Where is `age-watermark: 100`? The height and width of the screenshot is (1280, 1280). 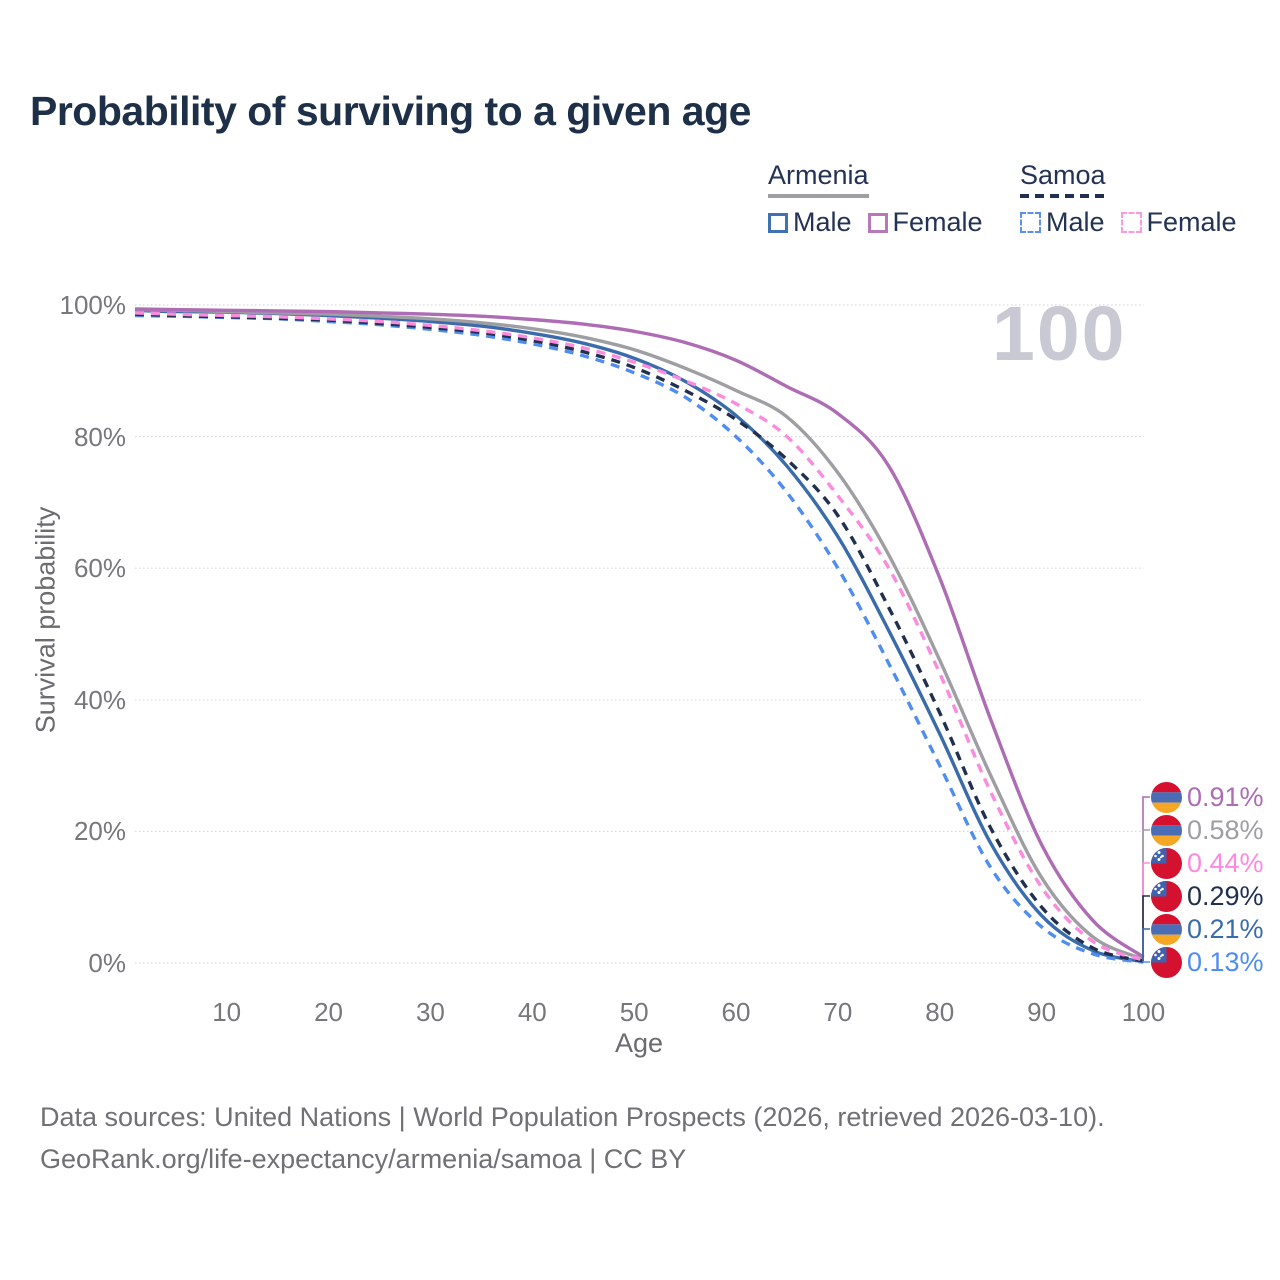 age-watermark: 100 is located at coordinates (1059, 334).